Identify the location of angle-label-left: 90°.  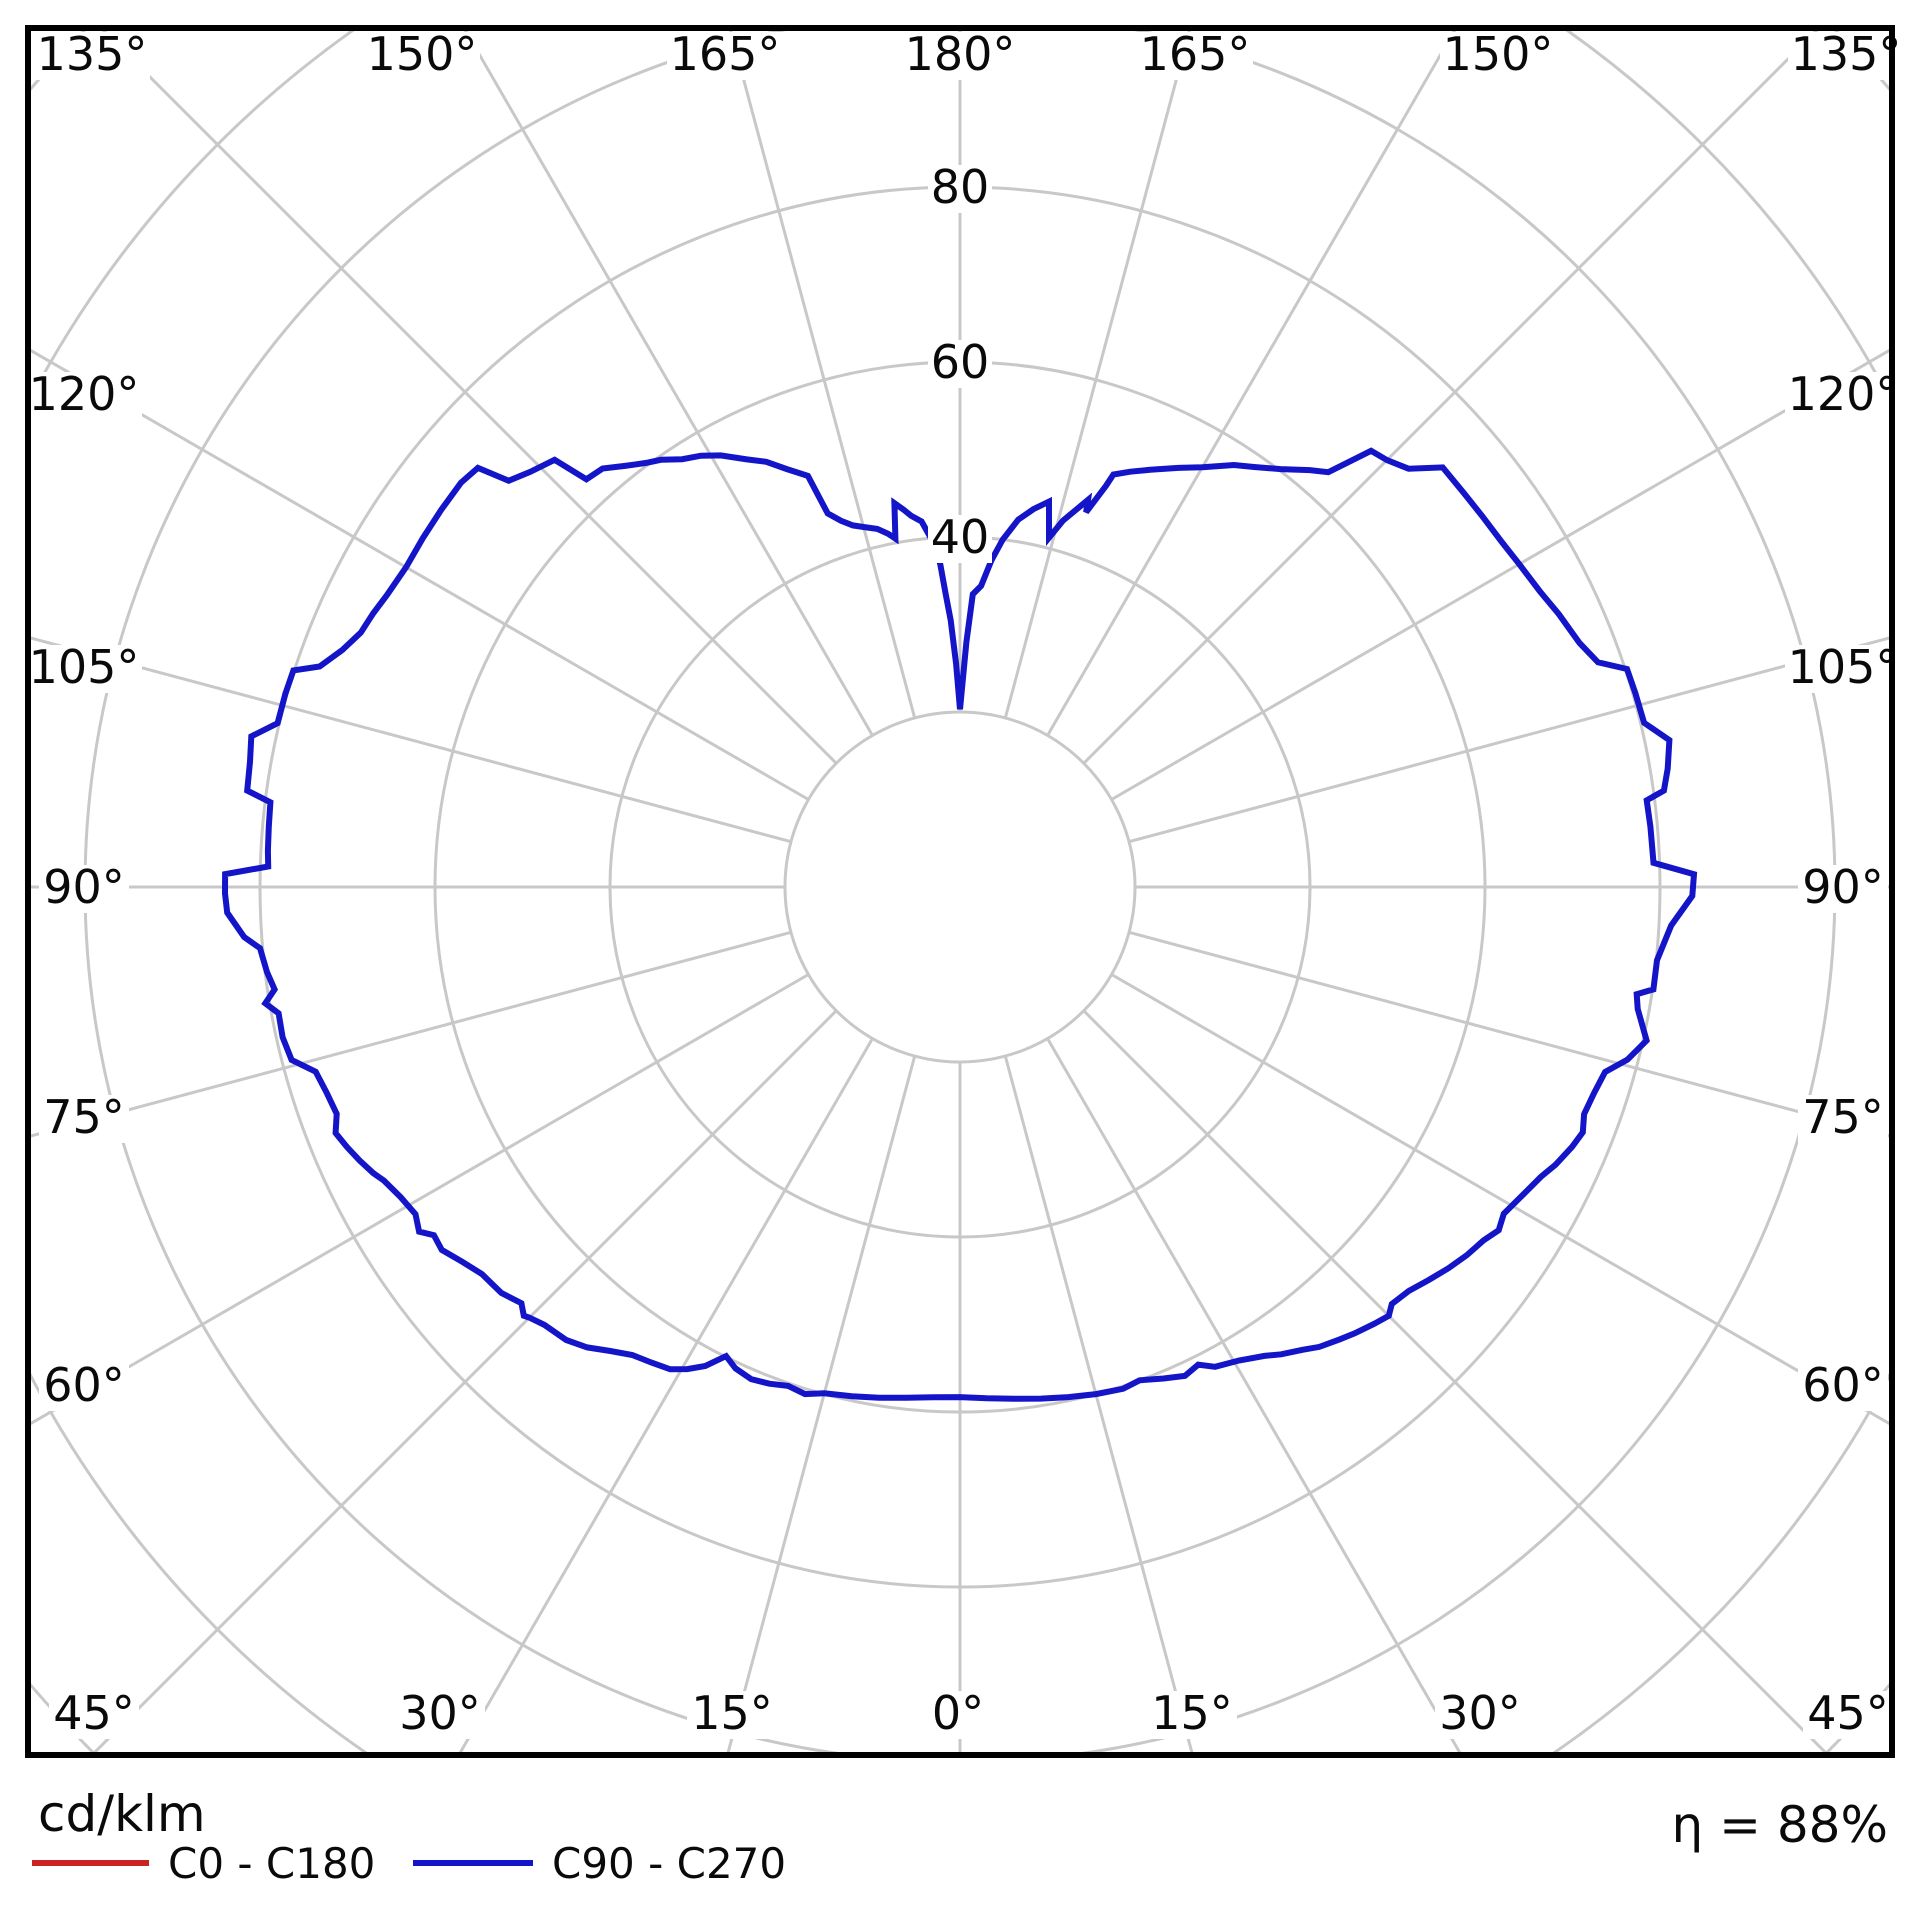
(84, 887).